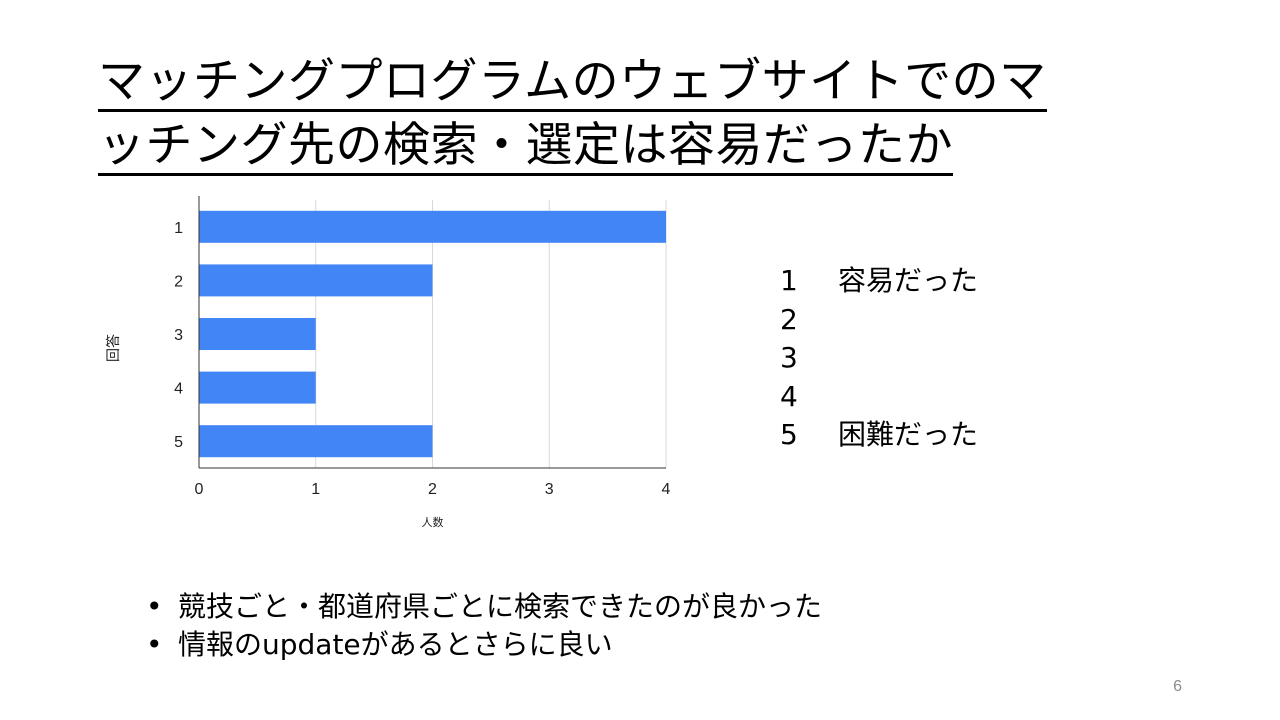 The width and height of the screenshot is (1280, 720). Describe the element at coordinates (178, 335) in the screenshot. I see `y-tick-label: 3` at that location.